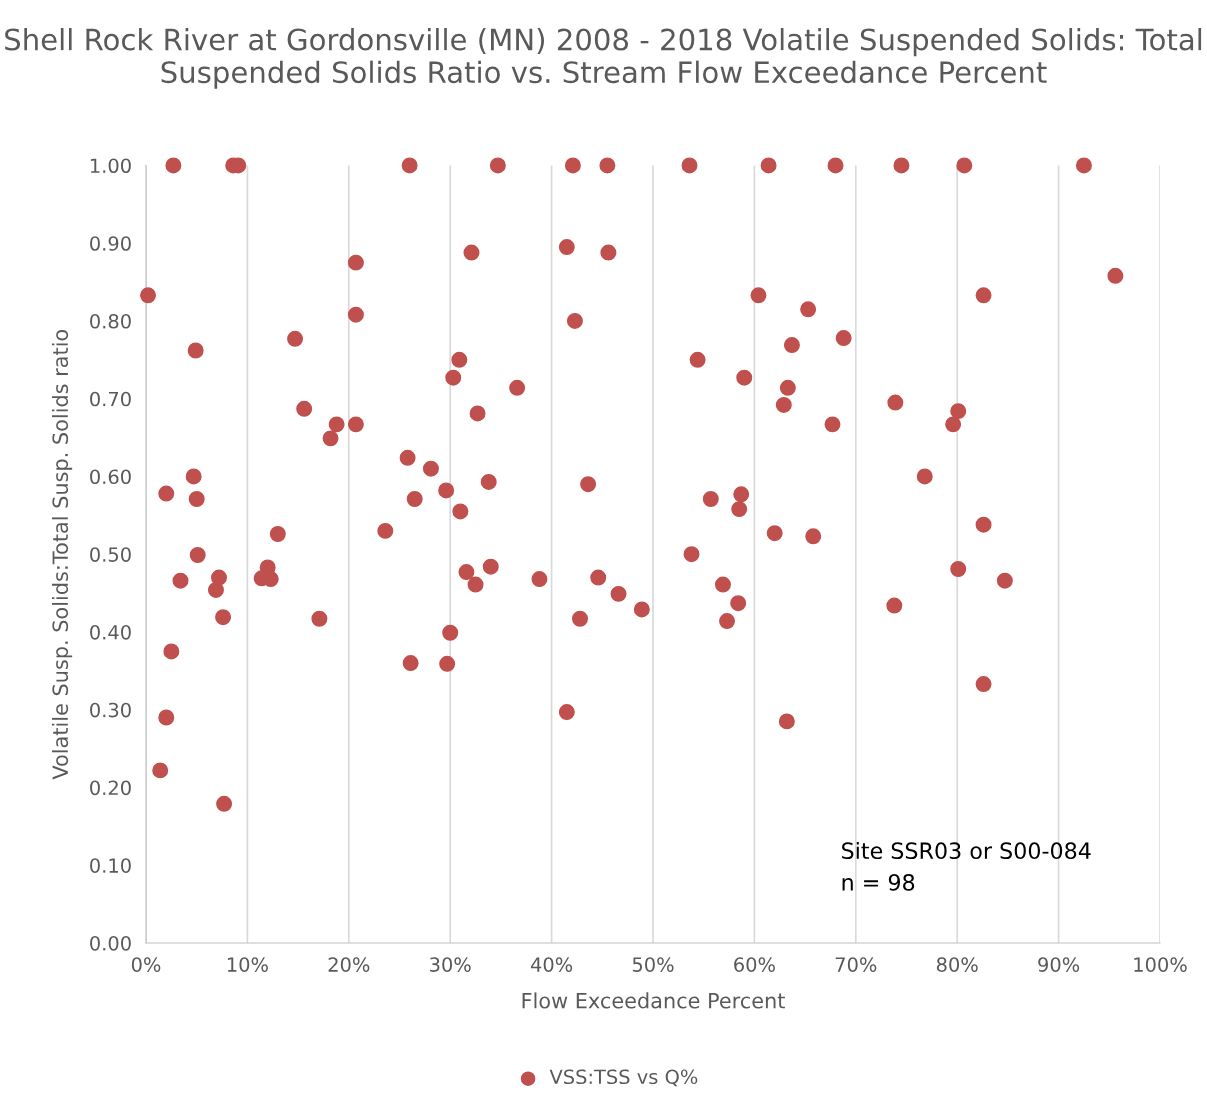 The image size is (1207, 1119). What do you see at coordinates (110, 399) in the screenshot?
I see `y-tick-label: 0.70` at bounding box center [110, 399].